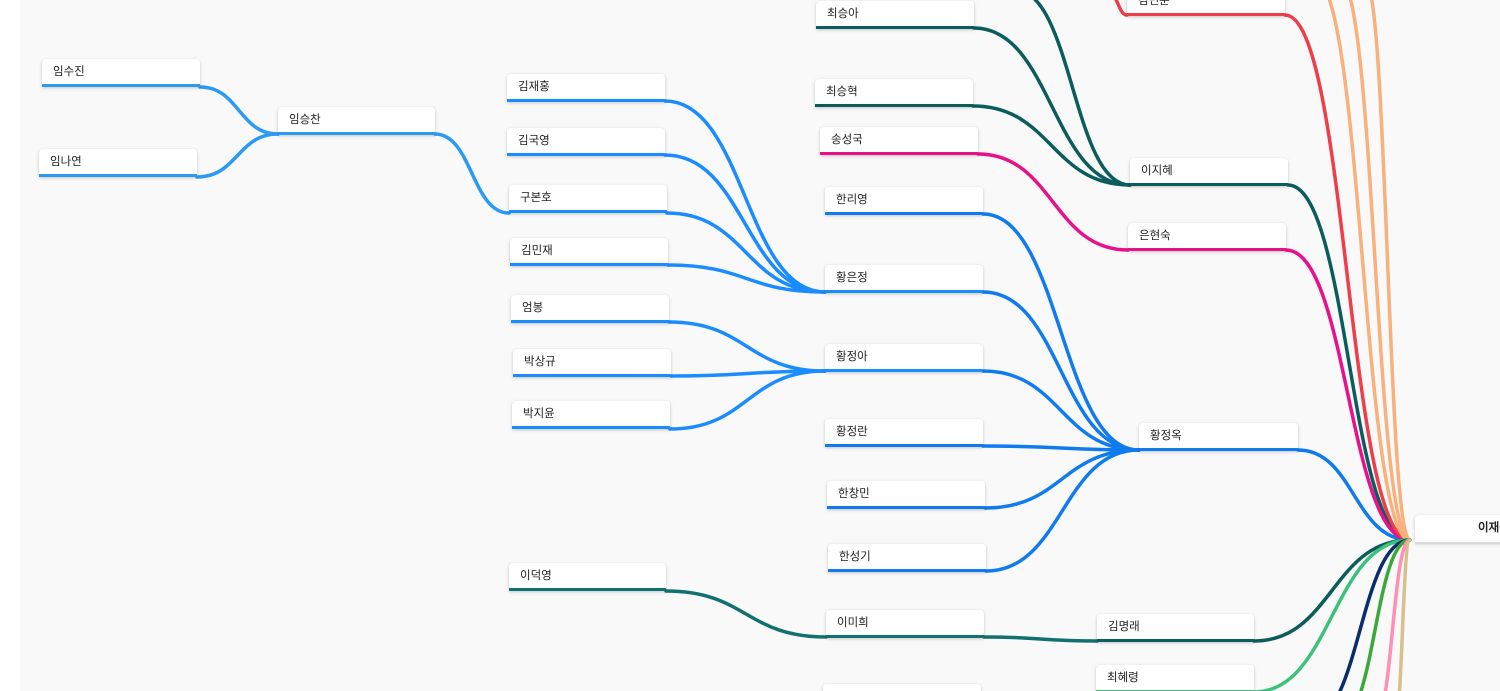 The image size is (1500, 691). Describe the element at coordinates (904, 358) in the screenshot. I see `node-hwang-jeonga: 황정아` at that location.